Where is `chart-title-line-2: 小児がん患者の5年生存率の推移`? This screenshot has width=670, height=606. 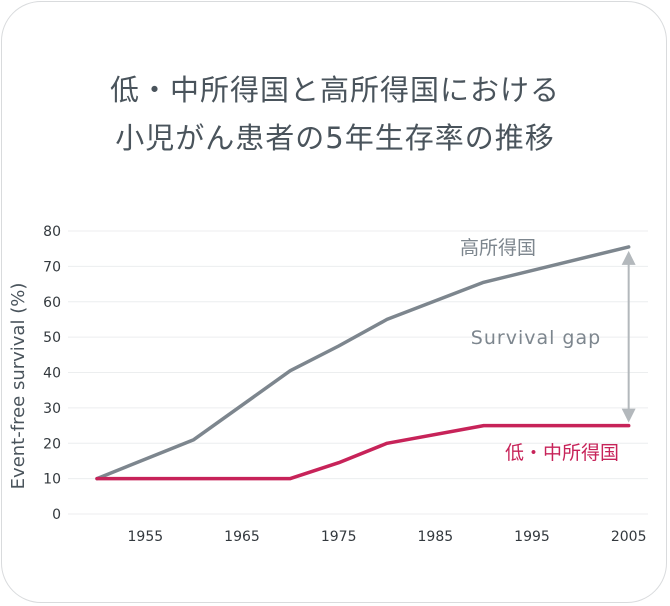
chart-title-line-2: 小児がん患者の5年生存率の推移 is located at coordinates (335, 138).